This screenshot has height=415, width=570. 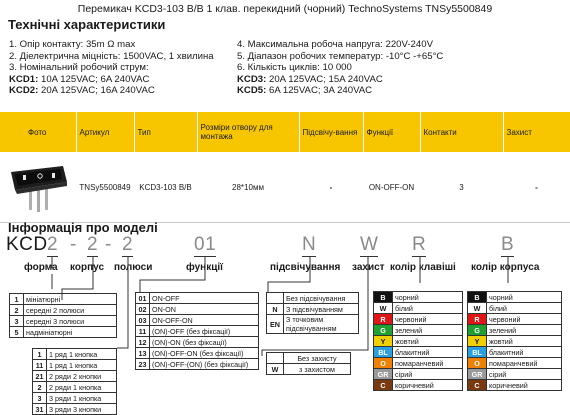 I want to click on cell-backlight: -, so click(x=331, y=187).